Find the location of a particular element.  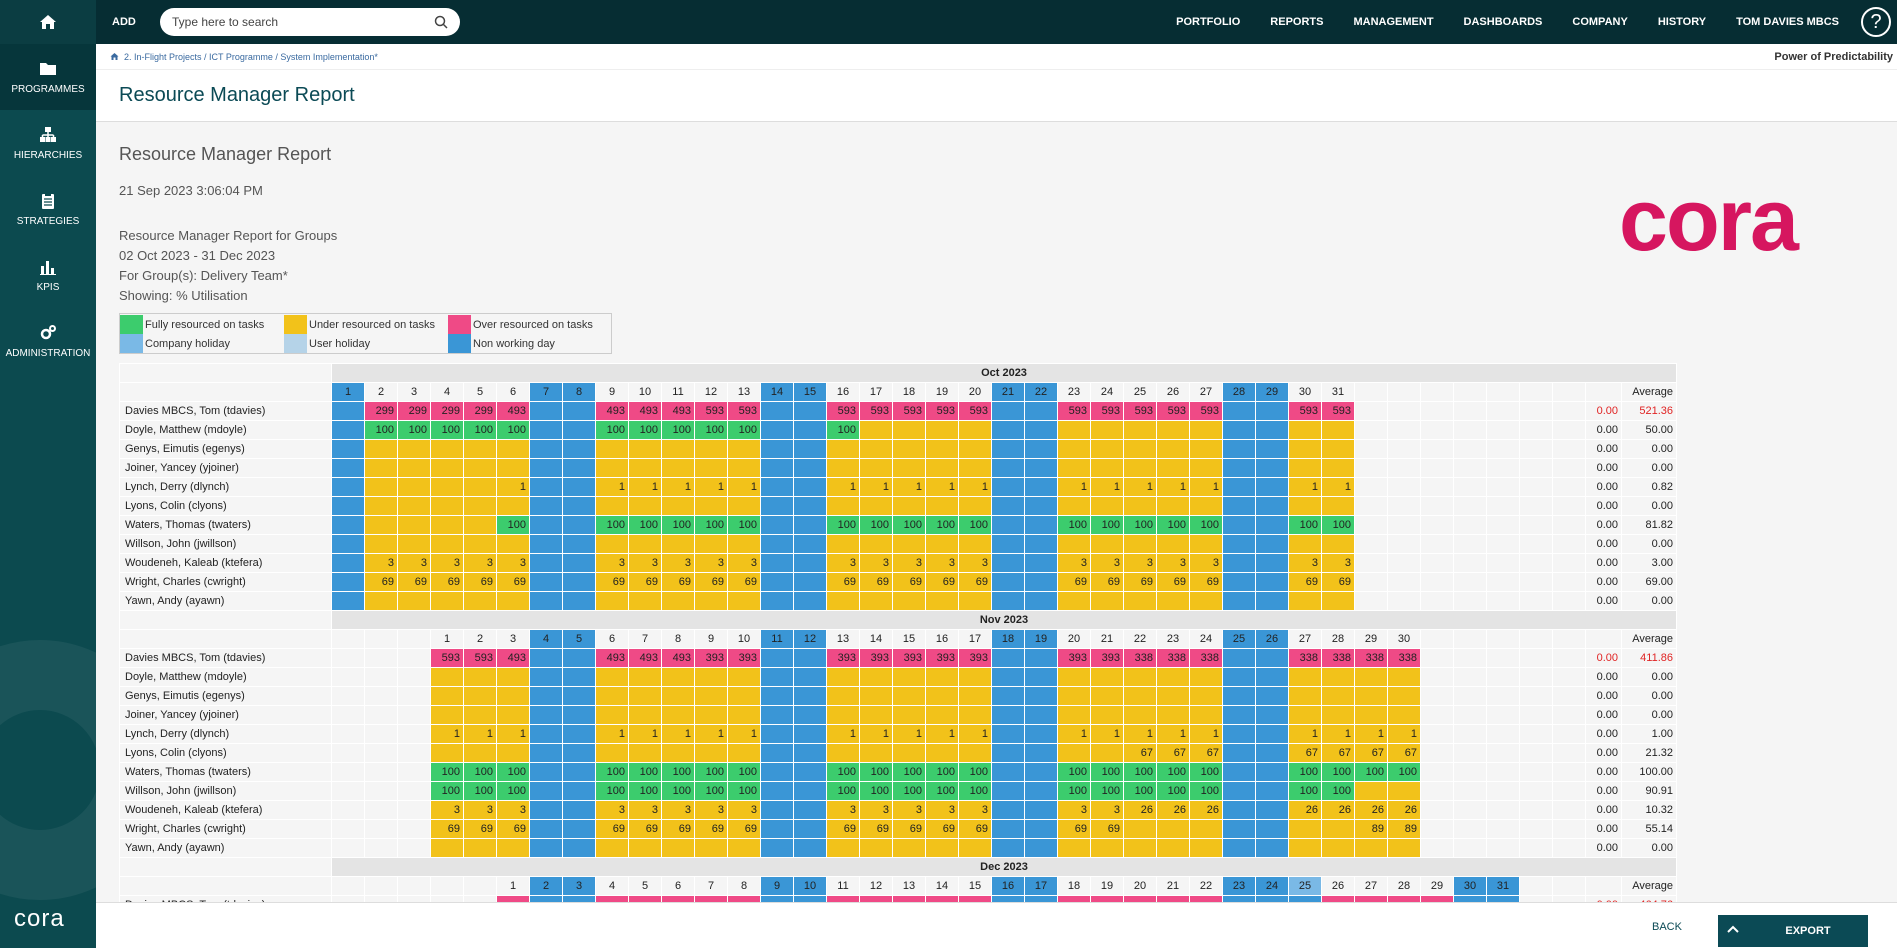

day-header: 21 is located at coordinates (1107, 639).